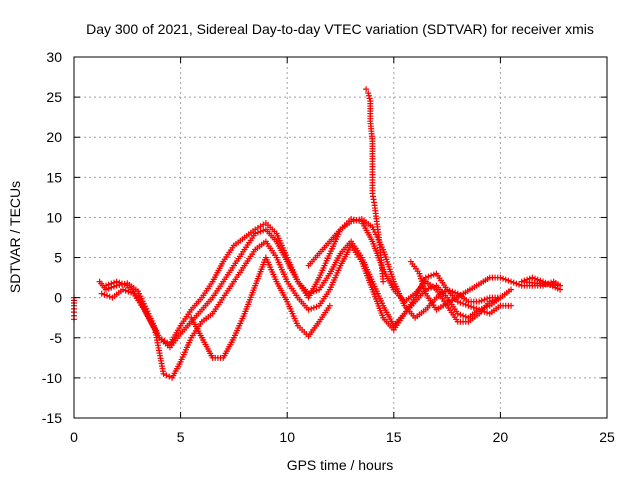  What do you see at coordinates (181, 437) in the screenshot?
I see `x-tick-label: 5` at bounding box center [181, 437].